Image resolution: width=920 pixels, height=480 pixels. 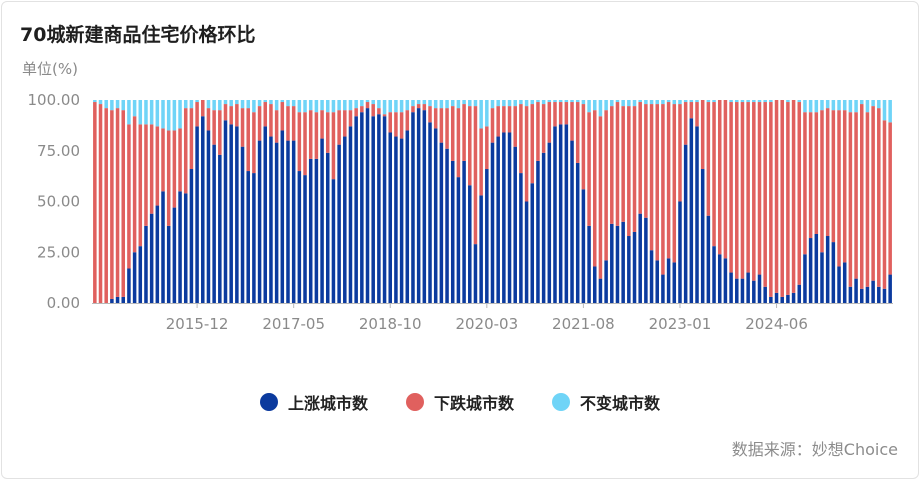 I want to click on y-tick-label: 0.00, so click(x=63, y=303).